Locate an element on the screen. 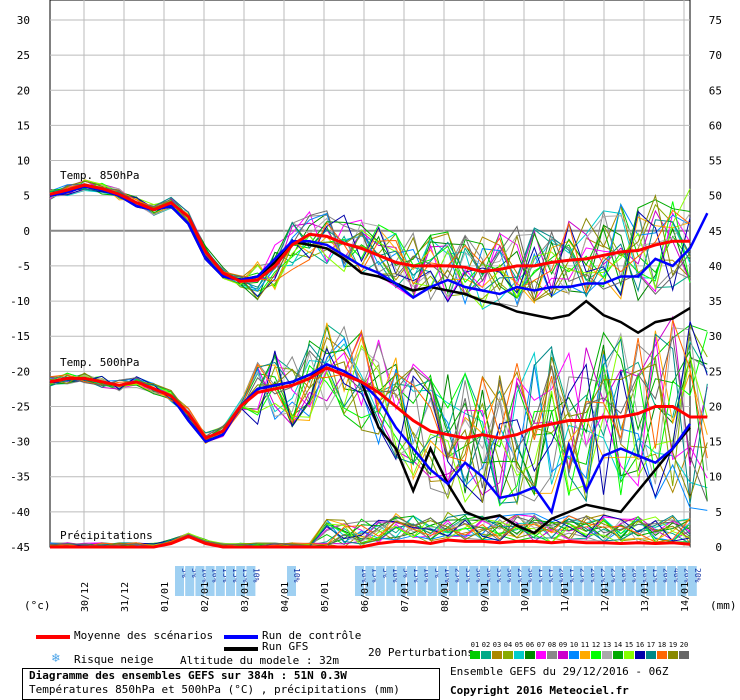  label-temp-850: Temp. 850hPa is located at coordinates (99, 175).